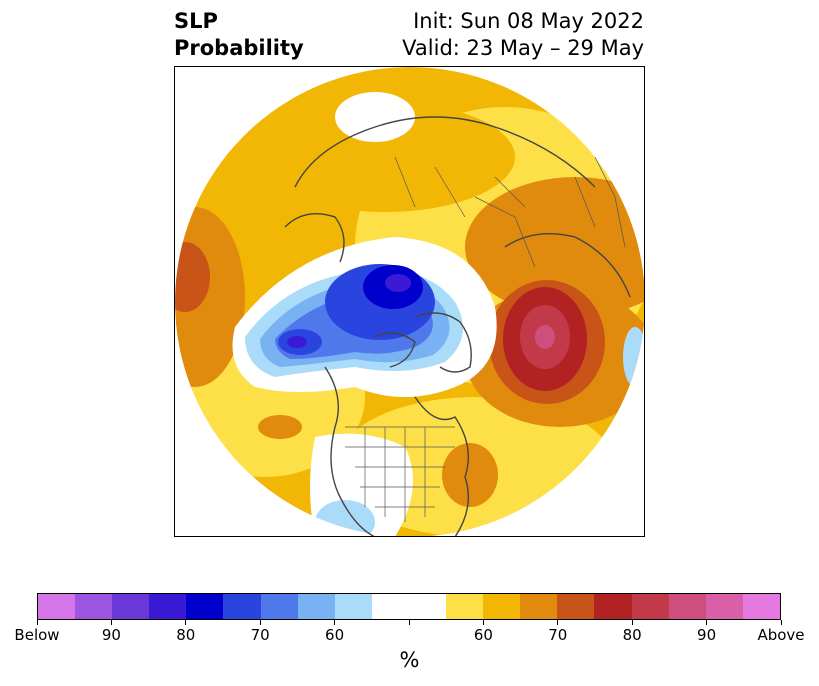  What do you see at coordinates (297, 342) in the screenshot?
I see `shade-below-85-west` at bounding box center [297, 342].